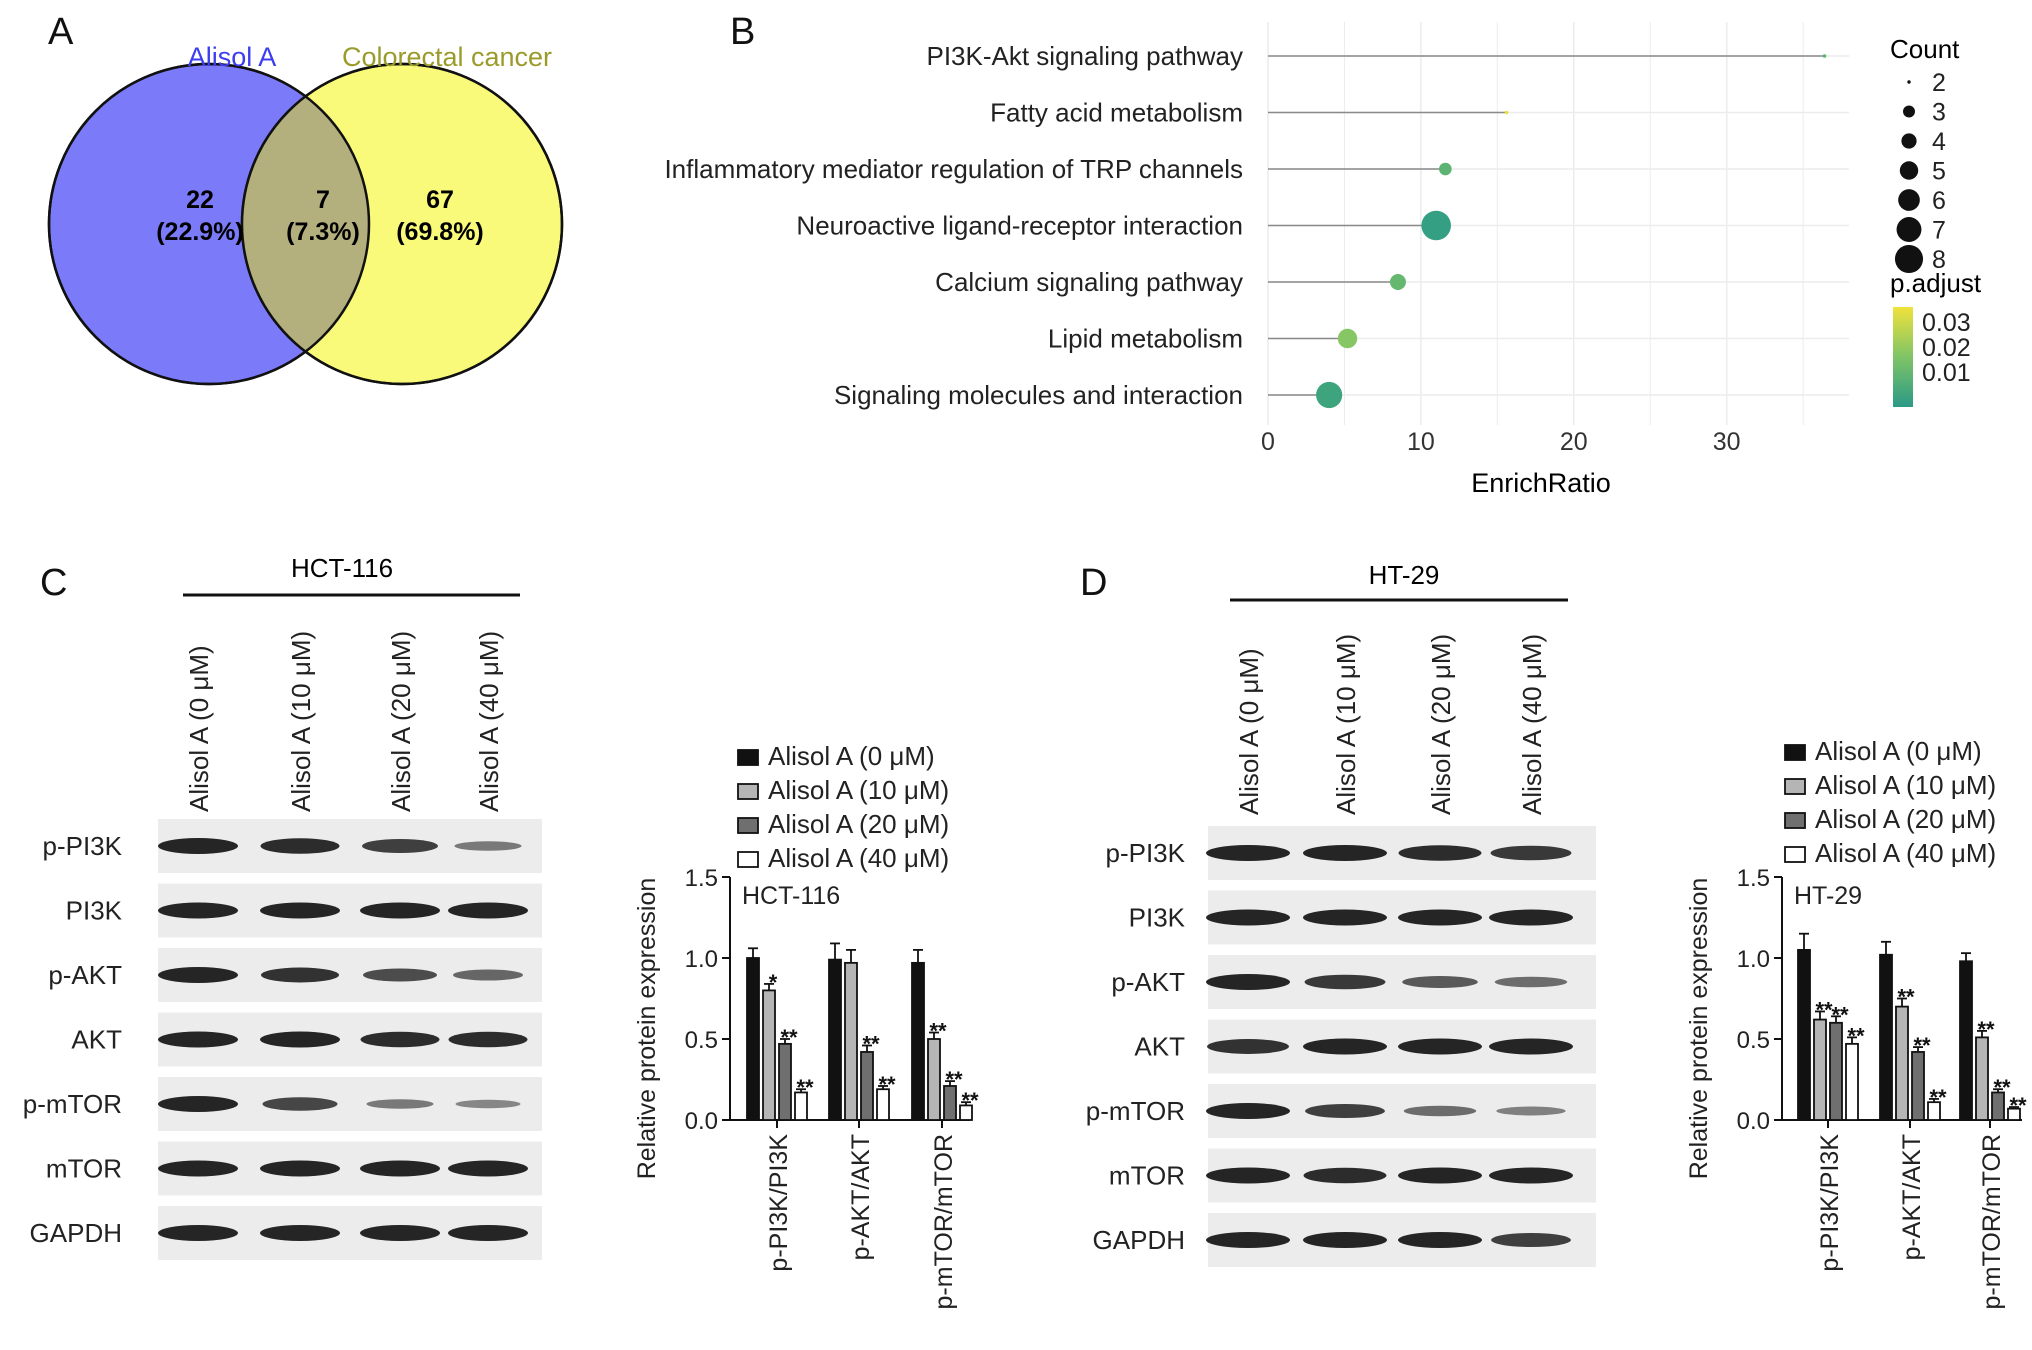 This screenshot has height=1350, width=2032. Describe the element at coordinates (1939, 83) in the screenshot. I see `count-legend-value: 2` at that location.